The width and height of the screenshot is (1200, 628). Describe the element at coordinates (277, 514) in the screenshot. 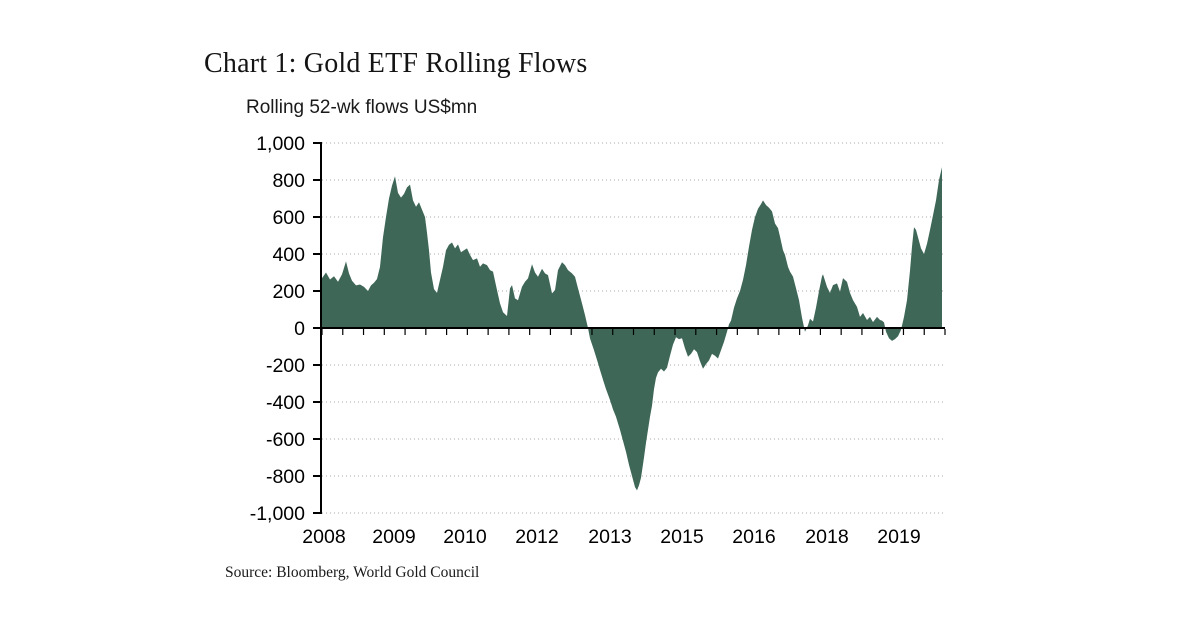

I see `y-axis-tick-label: -1,000` at that location.